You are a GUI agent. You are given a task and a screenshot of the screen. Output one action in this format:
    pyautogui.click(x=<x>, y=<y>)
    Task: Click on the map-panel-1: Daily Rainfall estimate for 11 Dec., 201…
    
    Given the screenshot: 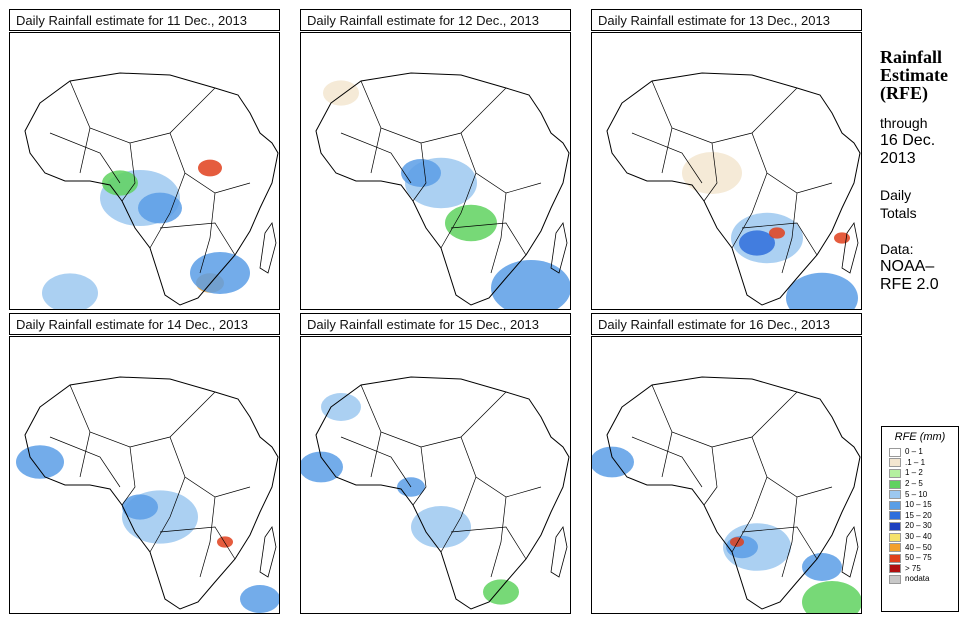 What is the action you would take?
    pyautogui.click(x=148, y=160)
    